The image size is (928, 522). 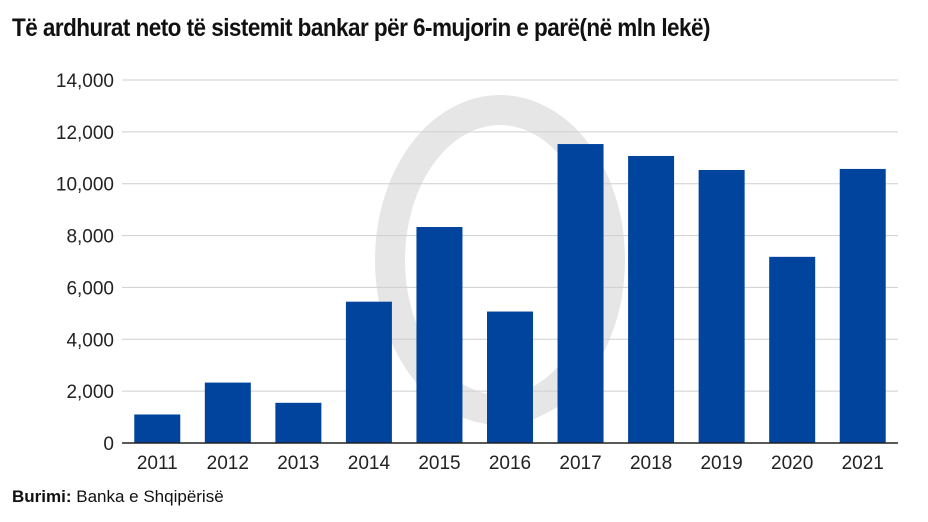 What do you see at coordinates (108, 444) in the screenshot?
I see `y-tick-label: 0` at bounding box center [108, 444].